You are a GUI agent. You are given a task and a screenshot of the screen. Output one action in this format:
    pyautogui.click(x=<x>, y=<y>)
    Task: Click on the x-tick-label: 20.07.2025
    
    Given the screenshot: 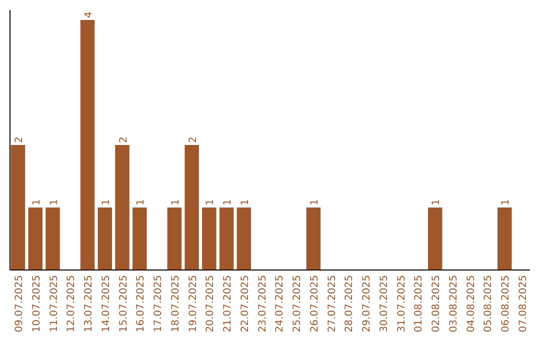 What is the action you would take?
    pyautogui.click(x=210, y=303)
    